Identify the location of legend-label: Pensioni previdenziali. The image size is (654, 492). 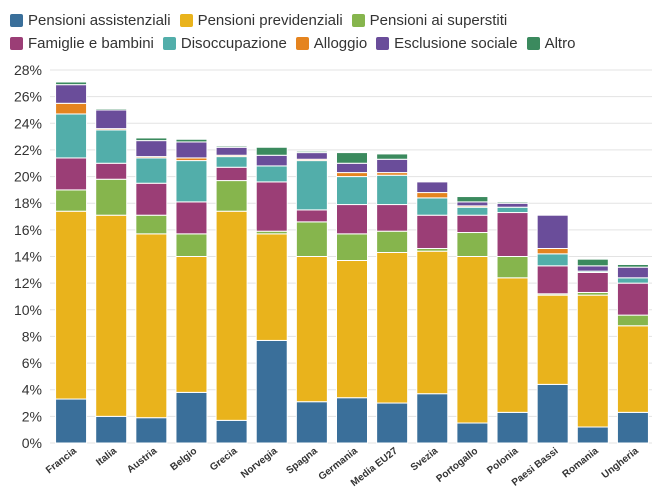
(270, 20).